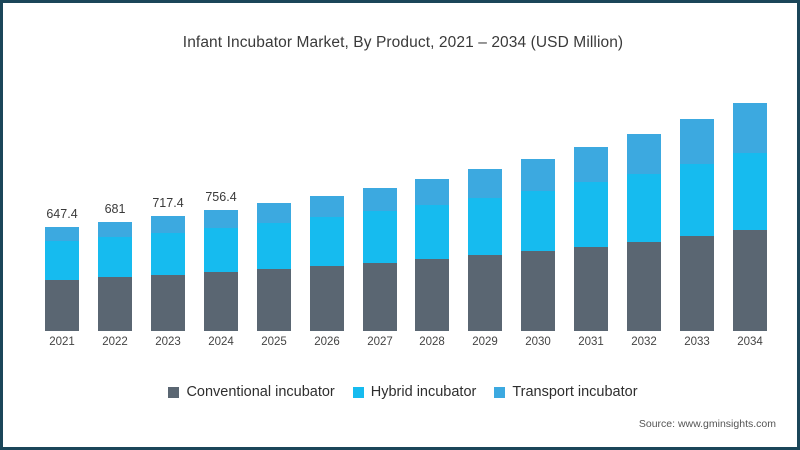 The width and height of the screenshot is (800, 450). I want to click on bar-column-2026, so click(327, 263).